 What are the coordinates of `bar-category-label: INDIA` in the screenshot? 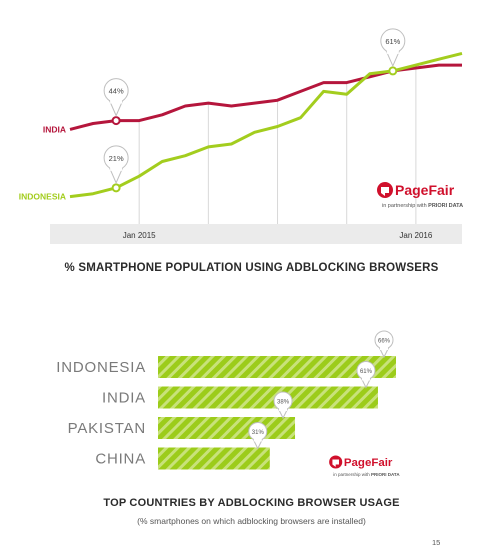 It's located at (124, 398).